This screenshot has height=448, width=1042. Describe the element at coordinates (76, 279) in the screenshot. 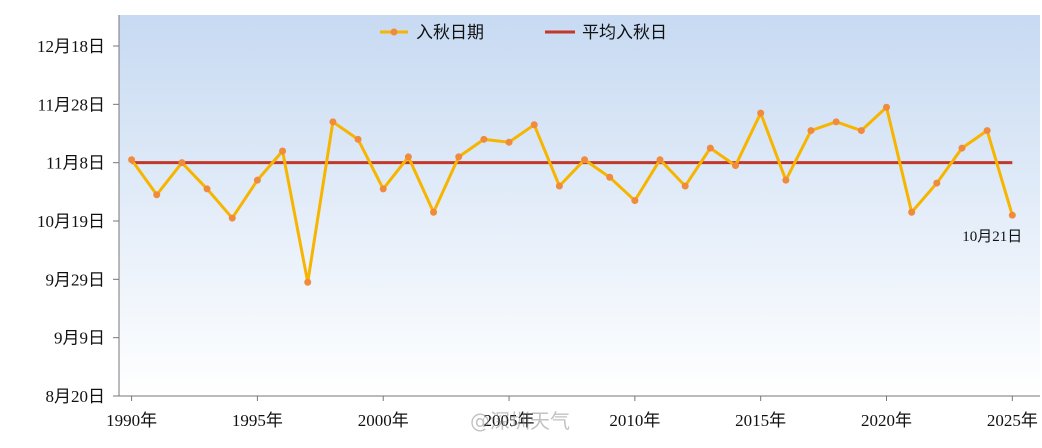

I see `y-tick-label: 9月29日` at that location.